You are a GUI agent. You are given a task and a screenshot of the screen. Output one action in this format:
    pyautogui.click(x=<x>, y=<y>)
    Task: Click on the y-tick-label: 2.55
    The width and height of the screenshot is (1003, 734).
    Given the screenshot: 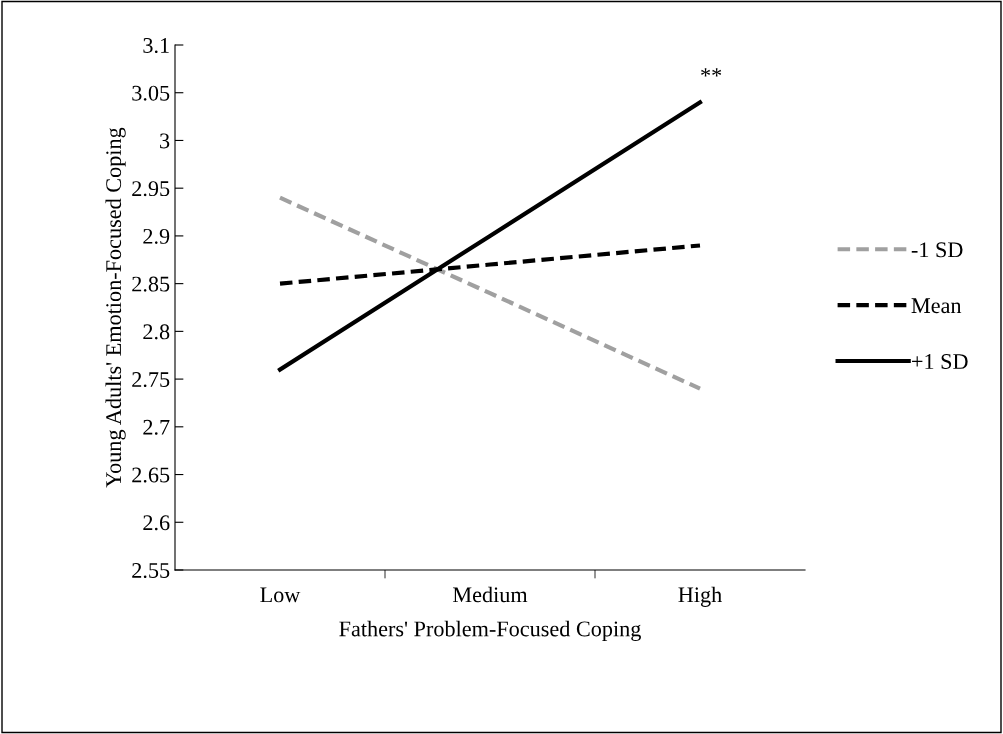 What is the action you would take?
    pyautogui.click(x=151, y=570)
    